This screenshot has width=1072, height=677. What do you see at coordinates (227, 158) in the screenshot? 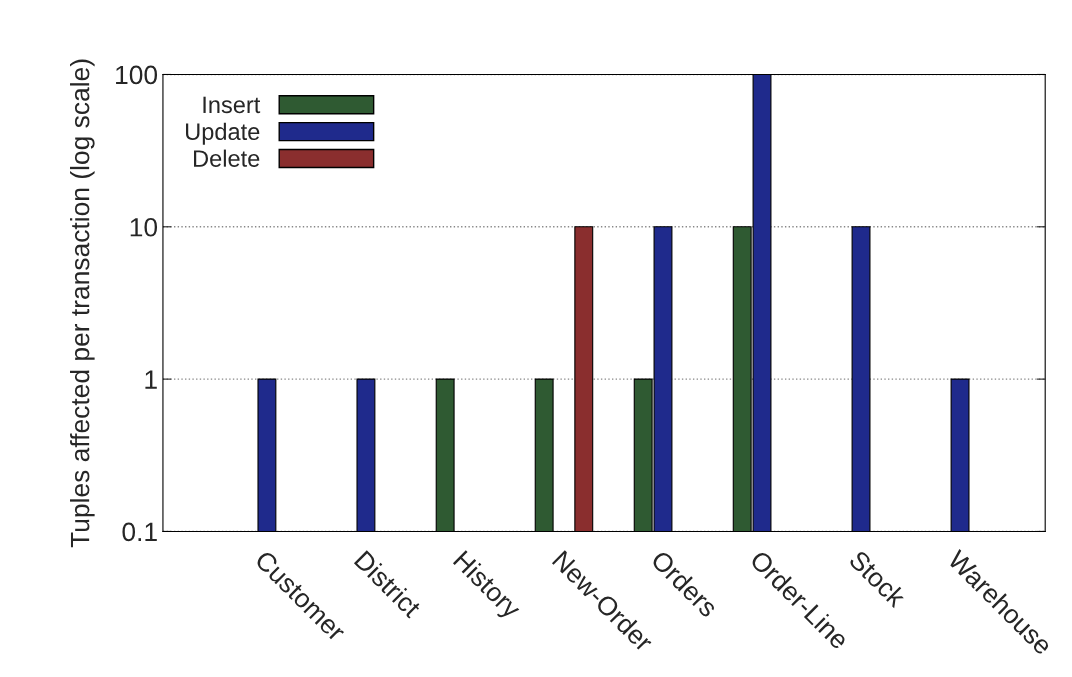
I see `legend-label: Delete` at bounding box center [227, 158].